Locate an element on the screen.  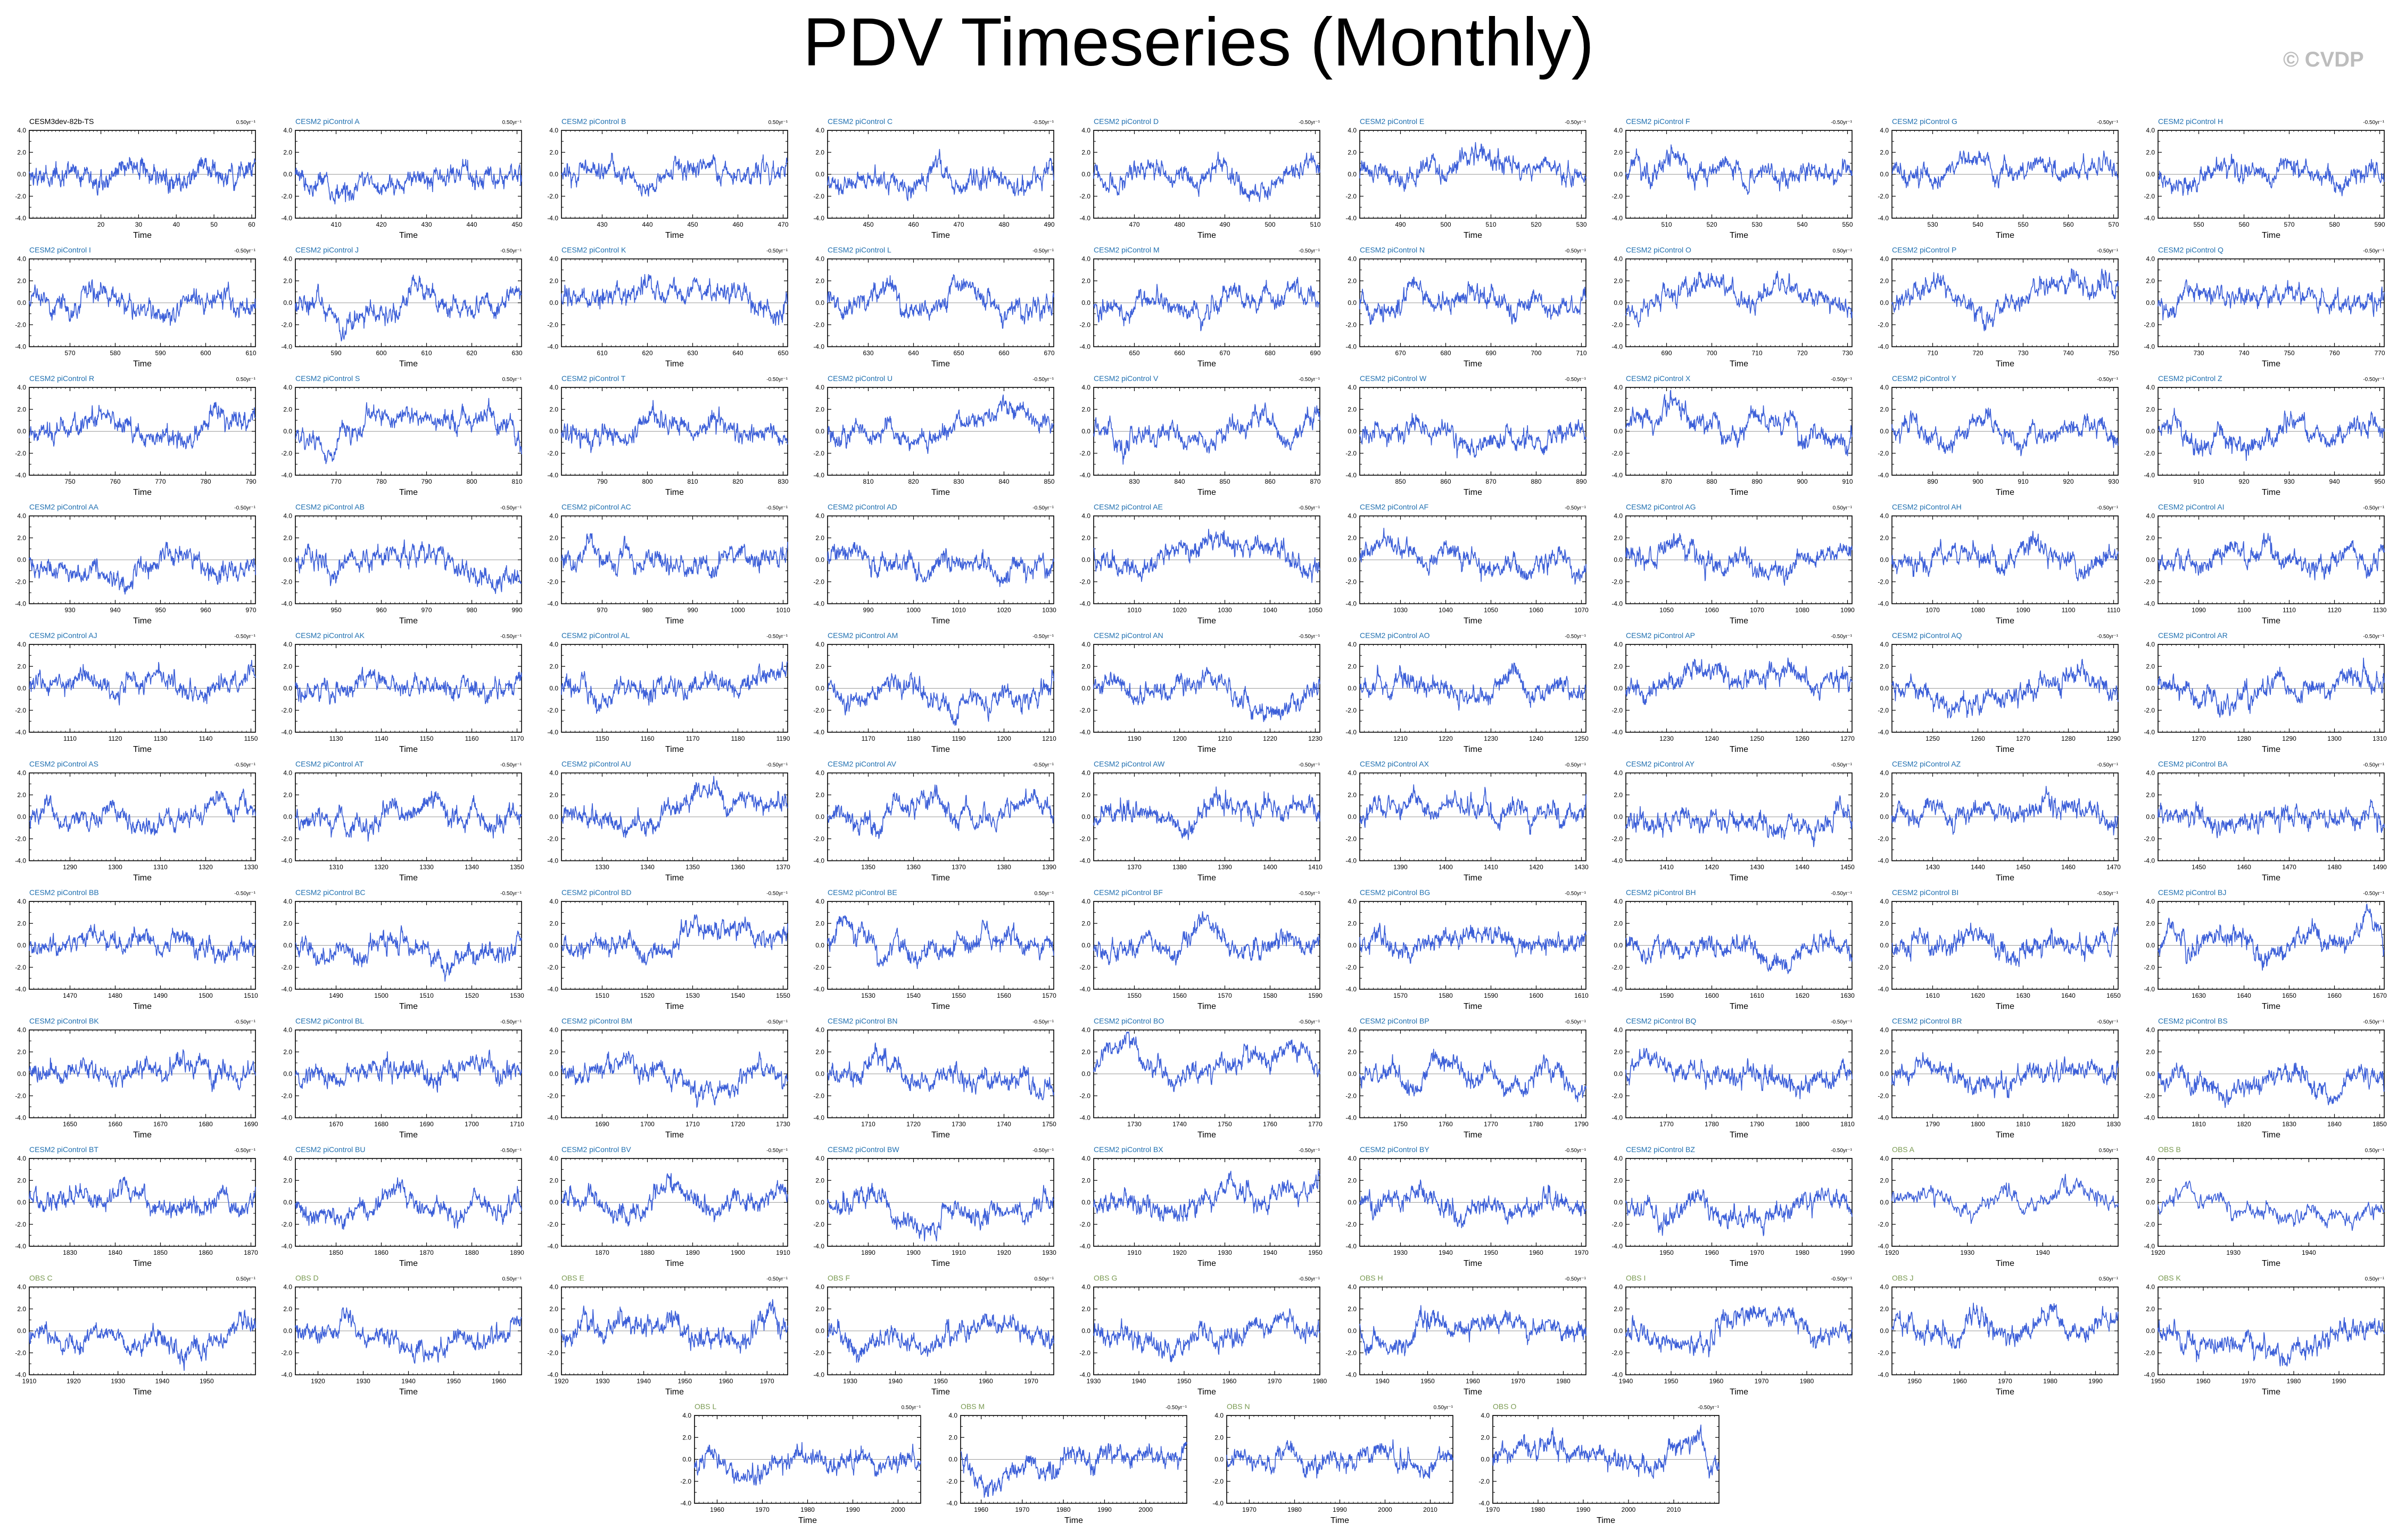
x-tick-label: 1020 is located at coordinates (1004, 610).